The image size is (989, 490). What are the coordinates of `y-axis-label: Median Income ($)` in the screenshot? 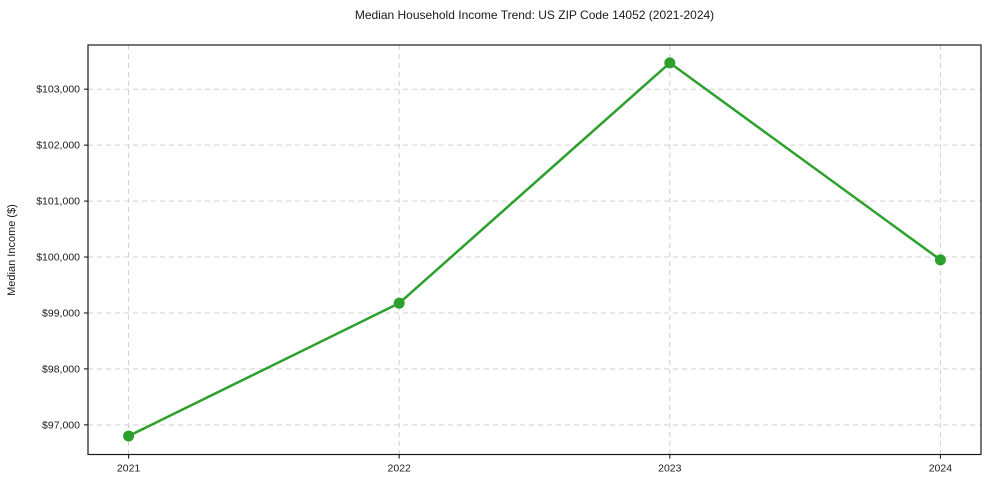 It's located at (12, 250).